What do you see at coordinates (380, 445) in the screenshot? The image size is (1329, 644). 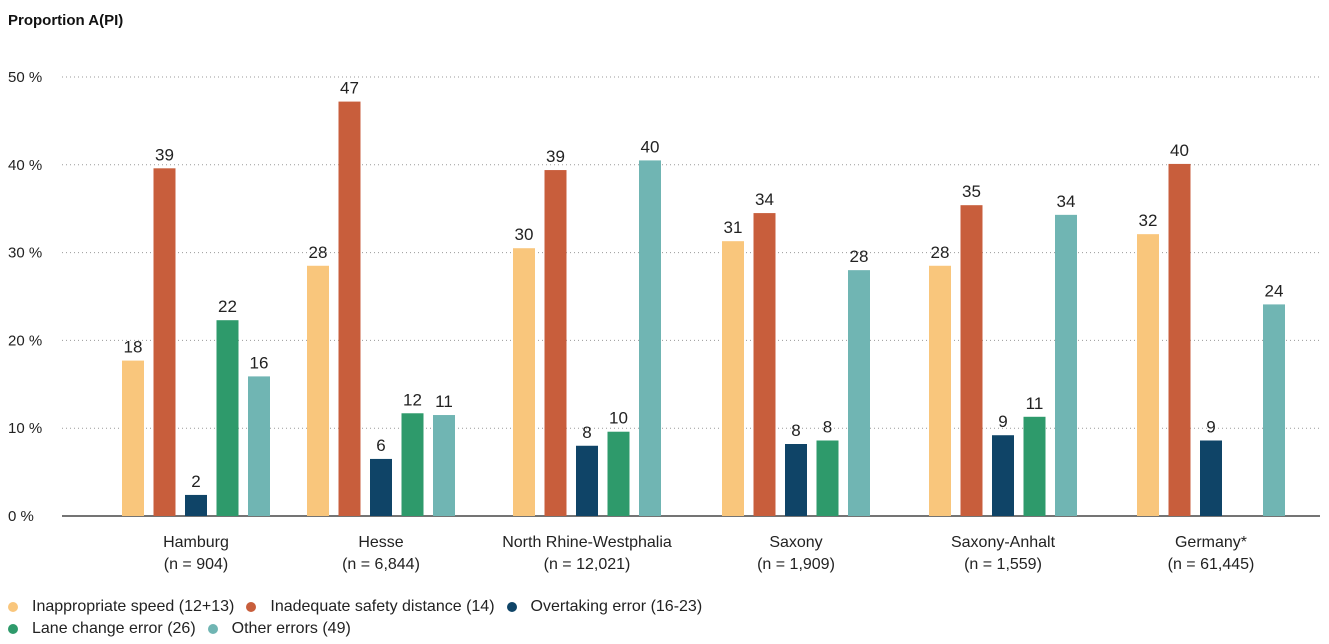 I see `data-label: 6` at bounding box center [380, 445].